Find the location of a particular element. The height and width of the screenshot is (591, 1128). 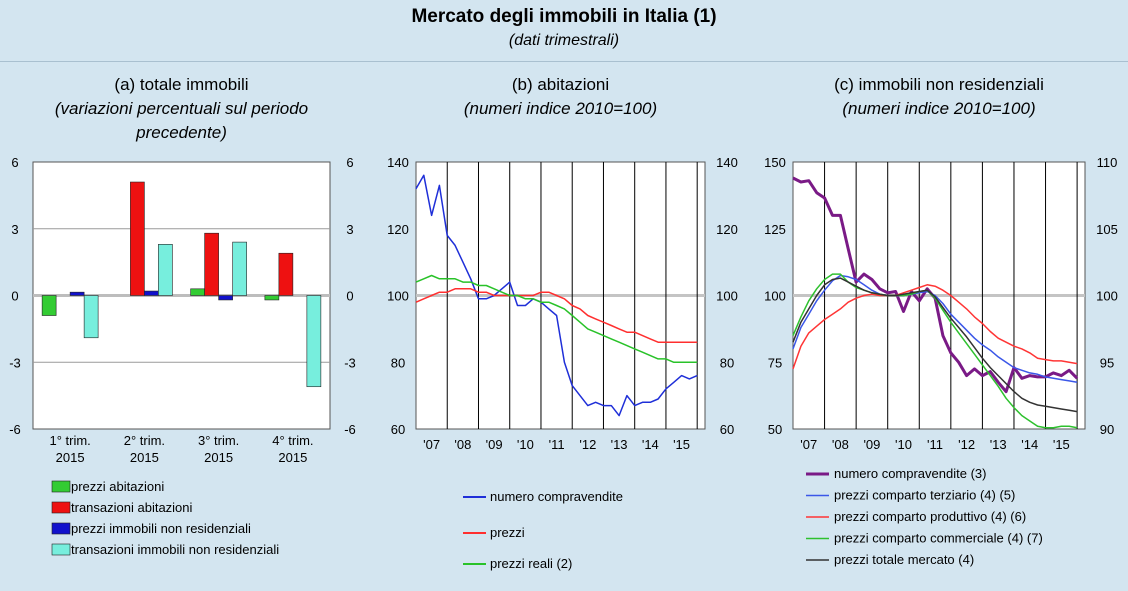

panel-a-ytick-left: -3 is located at coordinates (15, 362).